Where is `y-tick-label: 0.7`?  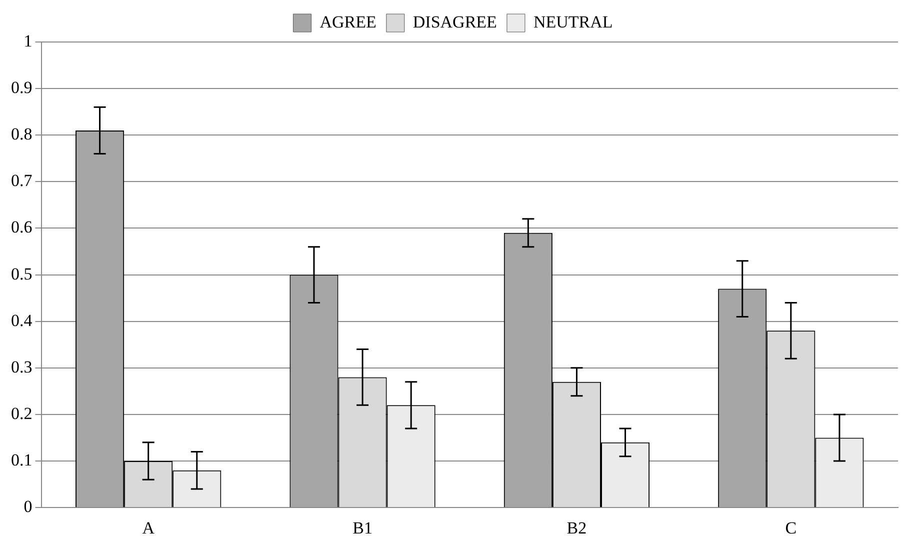
y-tick-label: 0.7 is located at coordinates (22, 180).